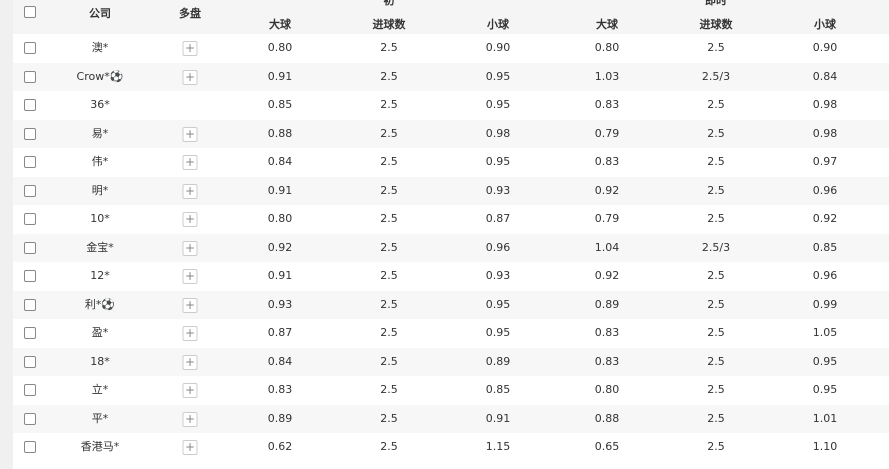 The width and height of the screenshot is (889, 469). What do you see at coordinates (498, 418) in the screenshot?
I see `cell-u1: 0.91` at bounding box center [498, 418].